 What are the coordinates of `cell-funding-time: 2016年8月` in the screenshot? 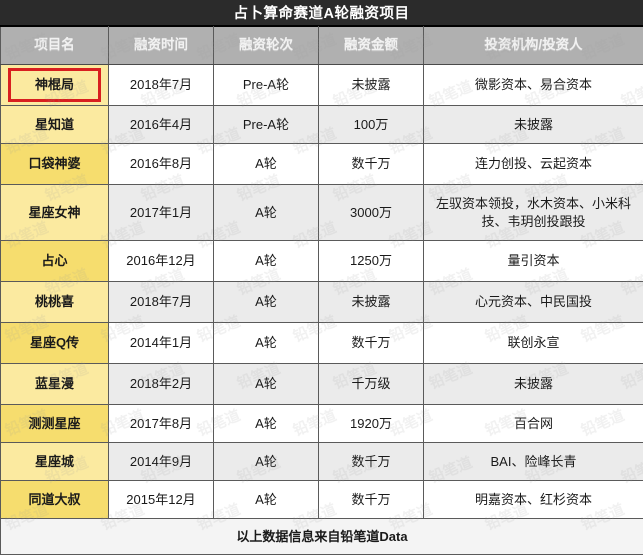 It's located at (161, 164).